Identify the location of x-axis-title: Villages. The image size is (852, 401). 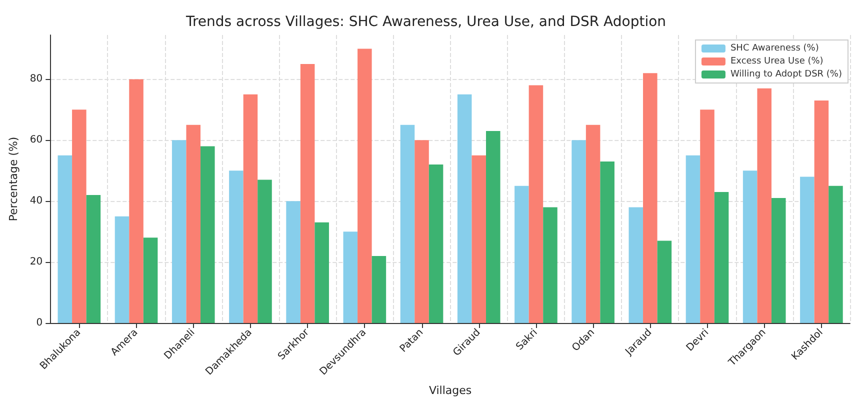
(450, 390).